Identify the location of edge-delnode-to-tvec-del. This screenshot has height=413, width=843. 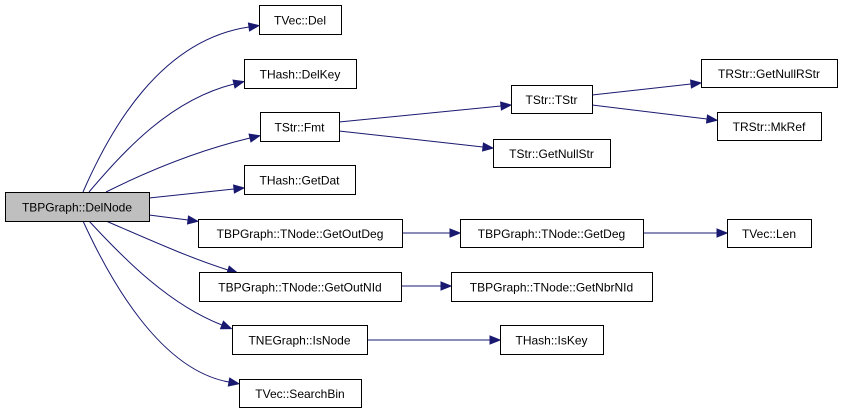
(171, 107).